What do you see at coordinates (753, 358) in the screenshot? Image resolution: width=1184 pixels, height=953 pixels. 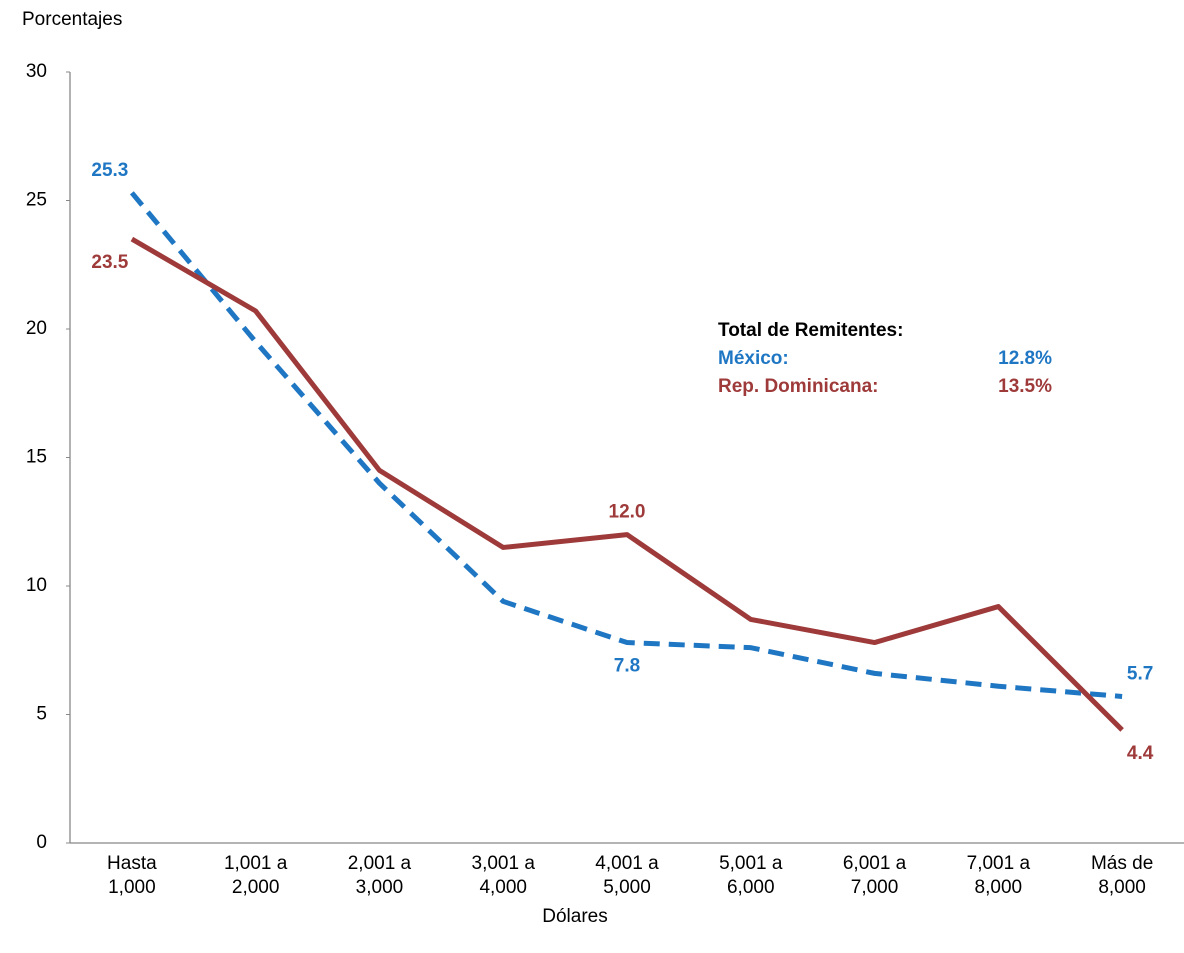 I see `legend-label: México:` at bounding box center [753, 358].